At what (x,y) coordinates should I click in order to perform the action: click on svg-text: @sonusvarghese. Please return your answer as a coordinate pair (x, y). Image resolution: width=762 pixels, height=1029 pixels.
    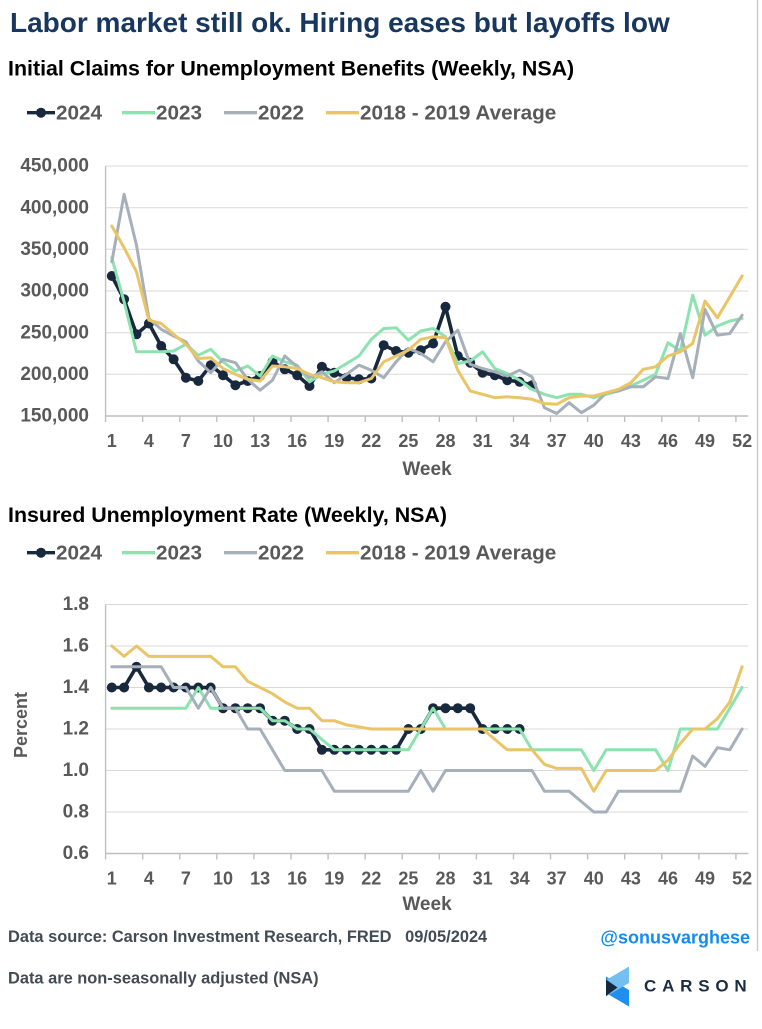
    Looking at the image, I should click on (675, 938).